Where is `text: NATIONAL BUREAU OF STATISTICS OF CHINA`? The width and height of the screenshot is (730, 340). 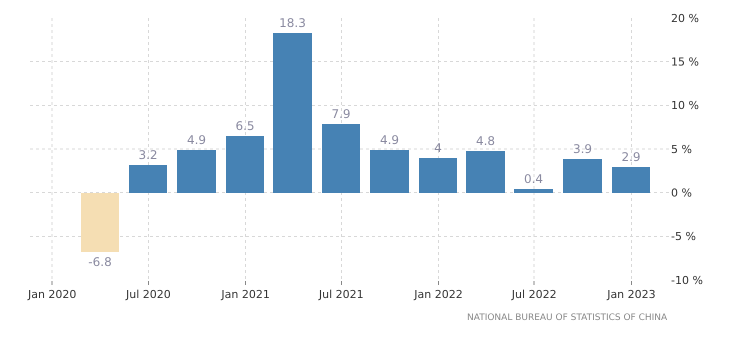
text: NATIONAL BUREAU OF STATISTICS OF CHINA is located at coordinates (567, 318).